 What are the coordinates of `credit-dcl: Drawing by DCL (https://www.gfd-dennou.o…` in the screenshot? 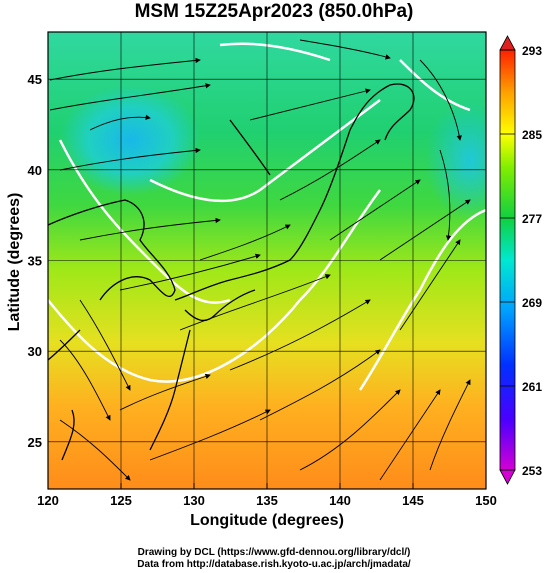 It's located at (274, 552).